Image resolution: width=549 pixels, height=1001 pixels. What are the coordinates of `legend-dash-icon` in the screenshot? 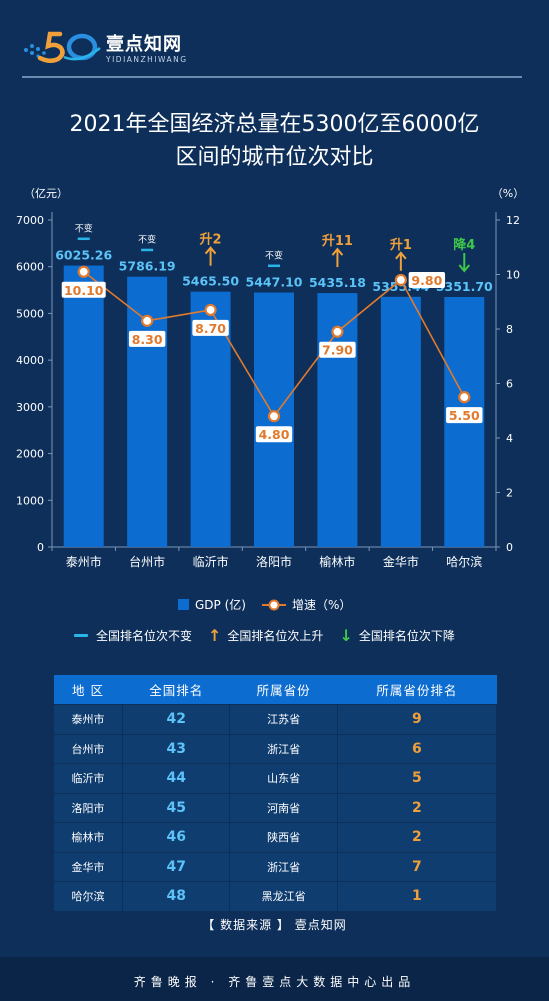 It's located at (81, 635).